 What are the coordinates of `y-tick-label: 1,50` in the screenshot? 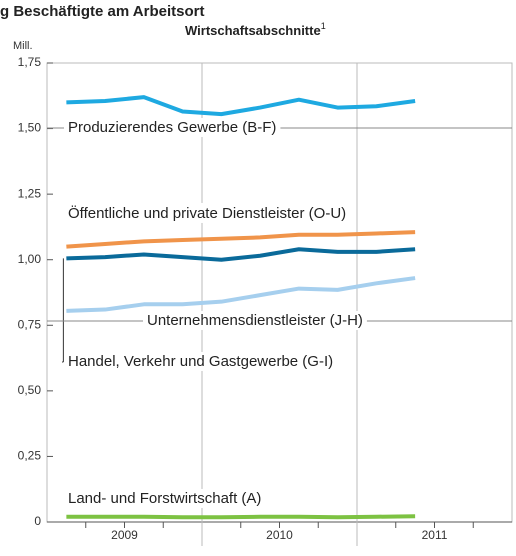 It's located at (30, 128).